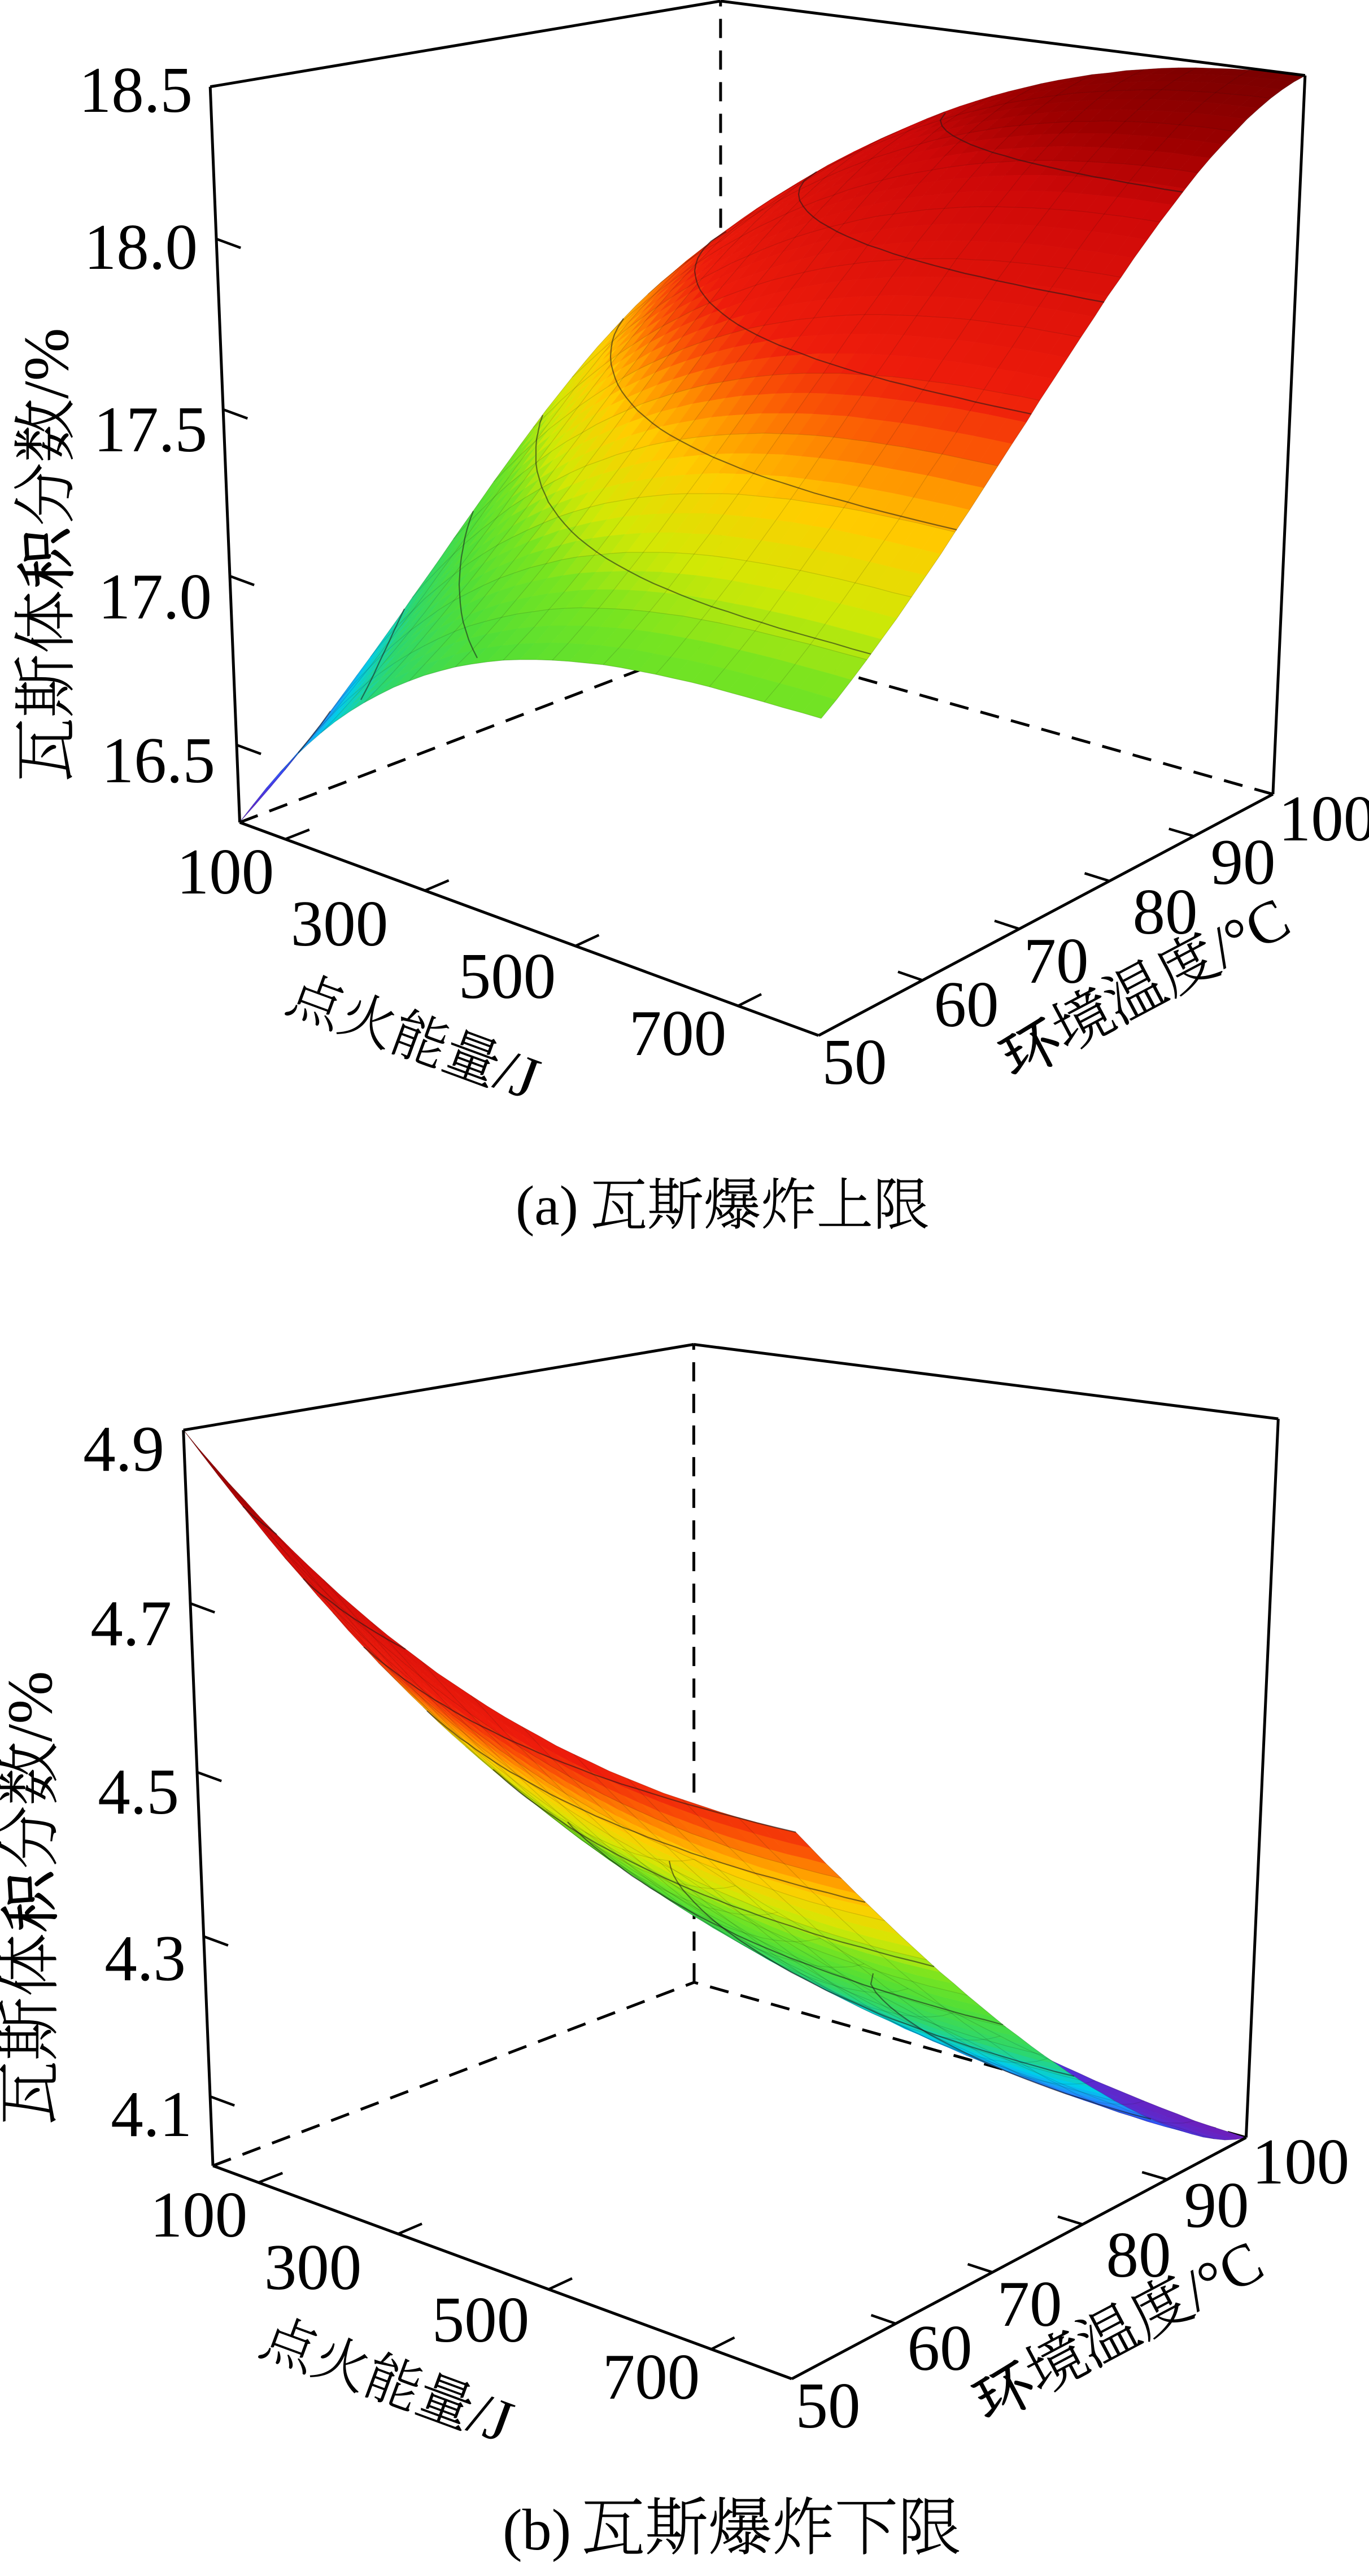 This screenshot has height=2576, width=1369. What do you see at coordinates (159, 760) in the screenshot?
I see `svg-text: 16.5` at bounding box center [159, 760].